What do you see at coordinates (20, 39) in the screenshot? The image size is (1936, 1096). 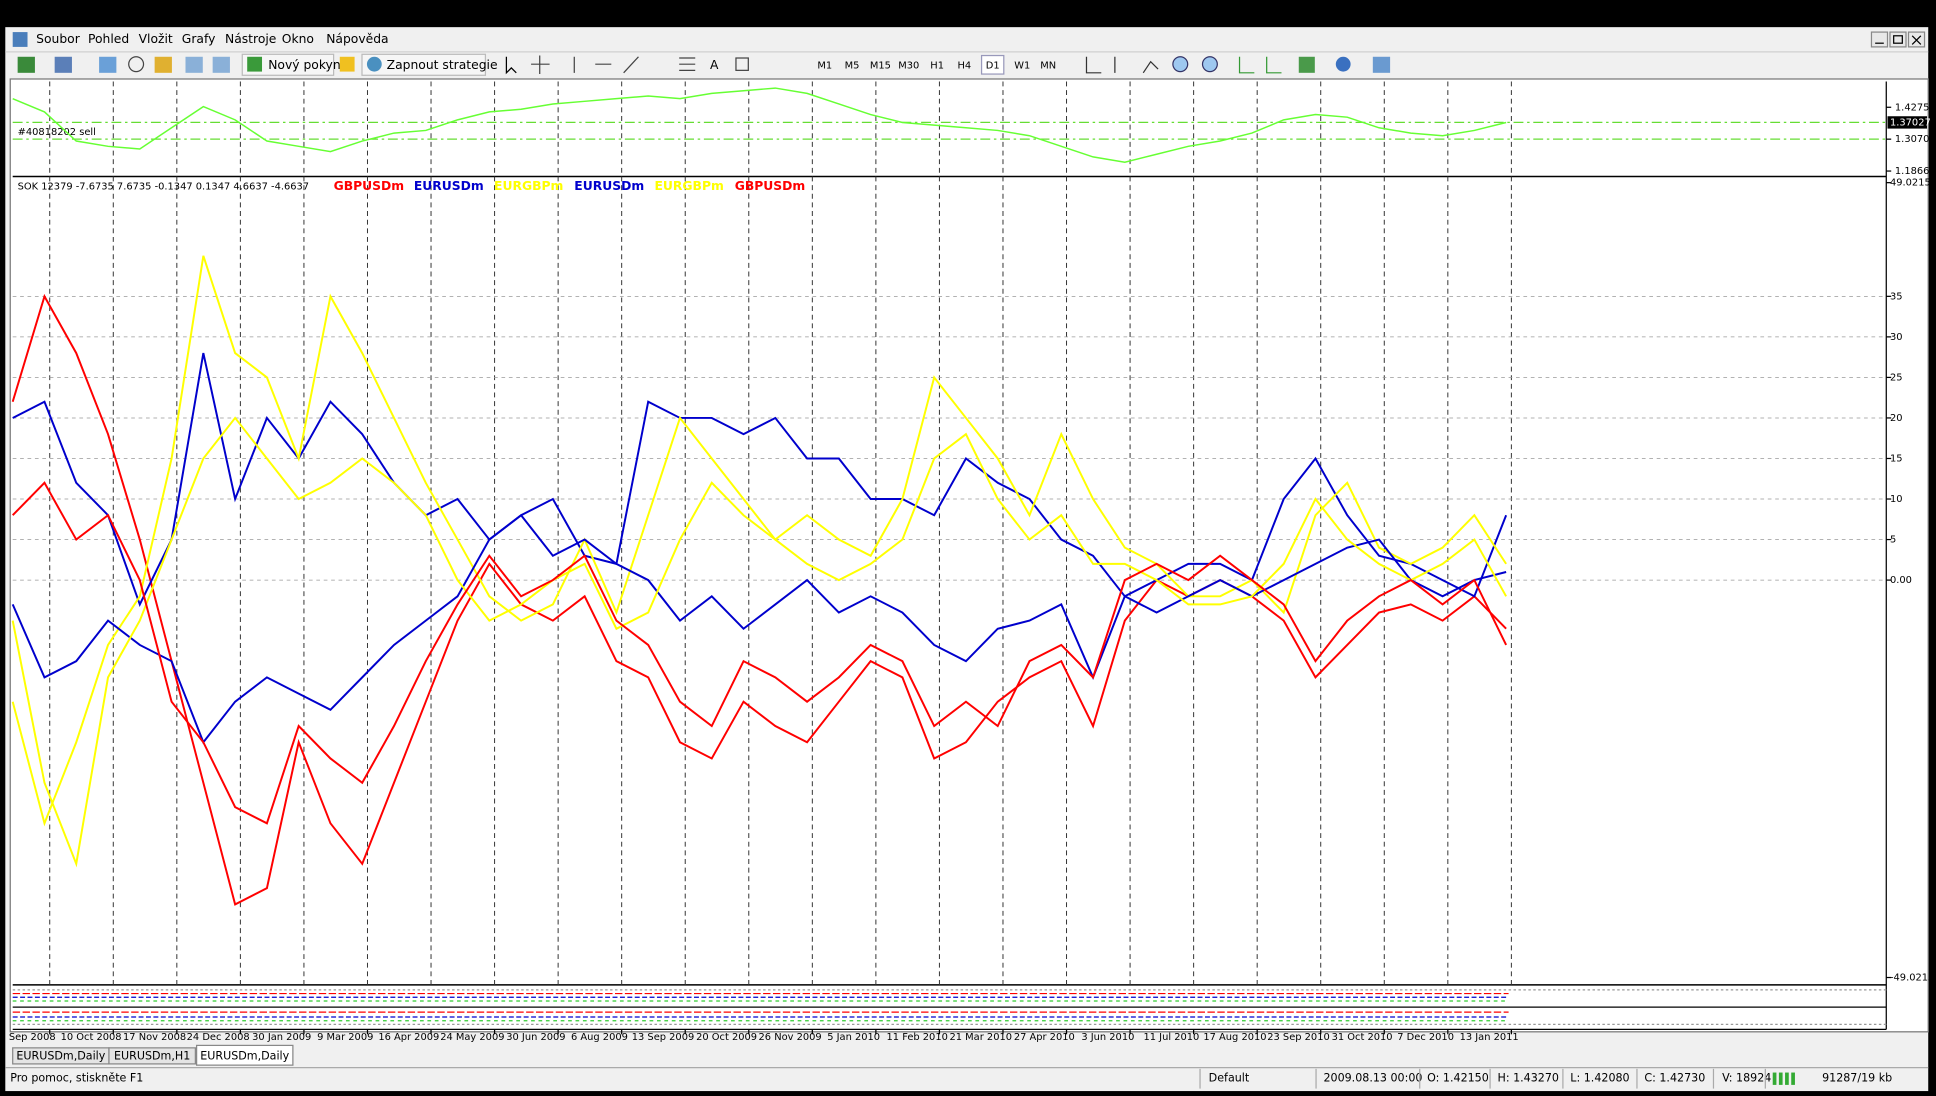 I see `app-icon` at bounding box center [20, 39].